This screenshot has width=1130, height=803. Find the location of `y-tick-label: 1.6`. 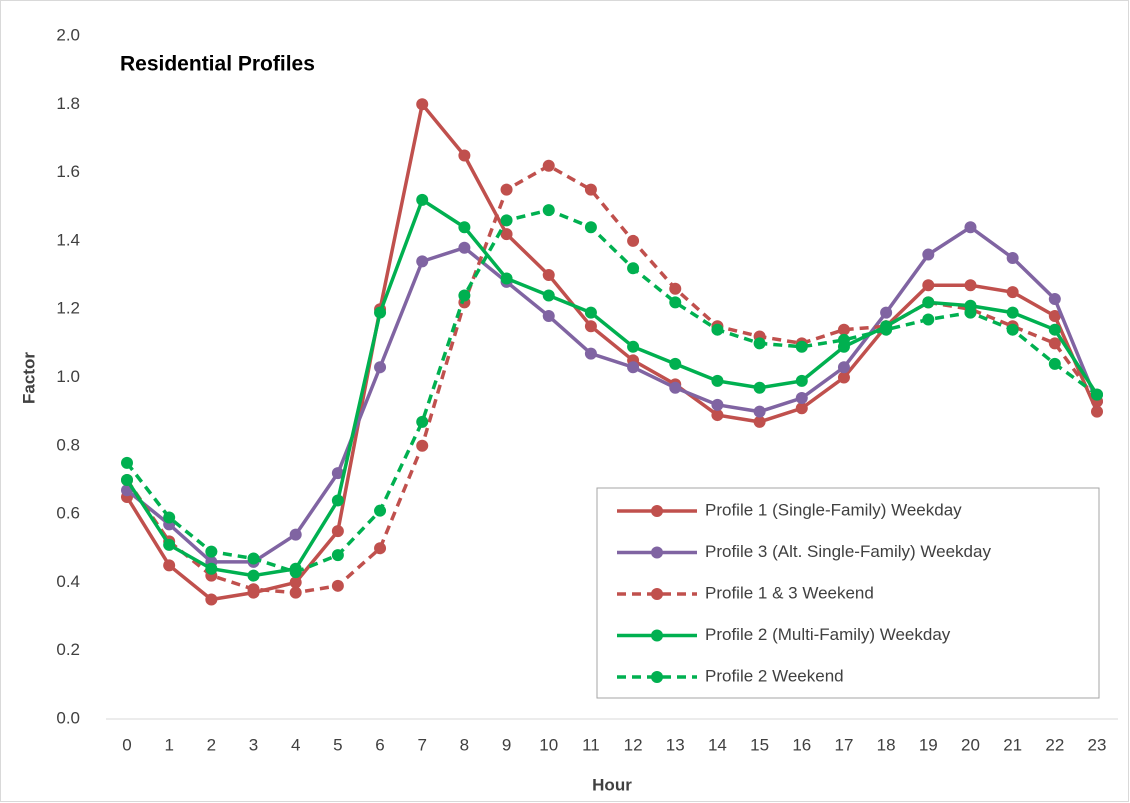

y-tick-label: 1.6 is located at coordinates (68, 171).